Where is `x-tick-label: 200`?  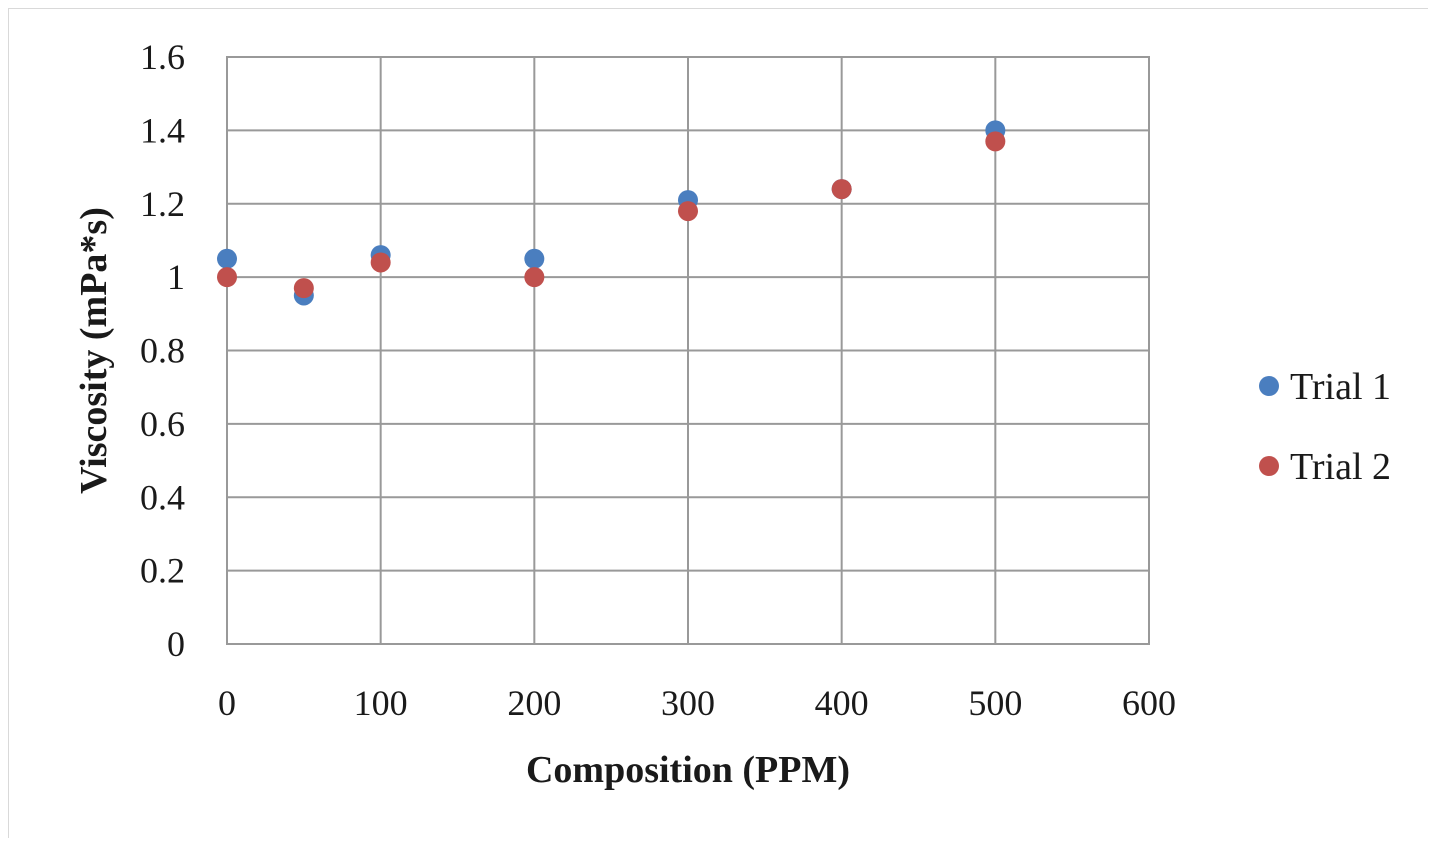
x-tick-label: 200 is located at coordinates (534, 703).